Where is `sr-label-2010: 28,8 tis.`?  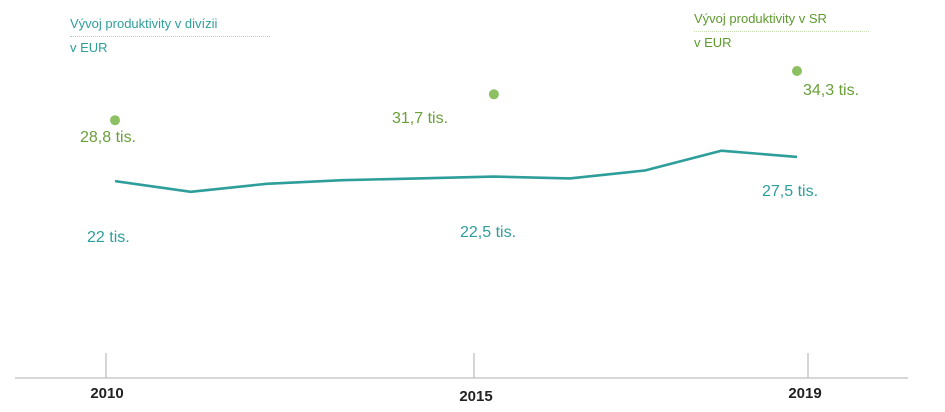
sr-label-2010: 28,8 tis. is located at coordinates (108, 137).